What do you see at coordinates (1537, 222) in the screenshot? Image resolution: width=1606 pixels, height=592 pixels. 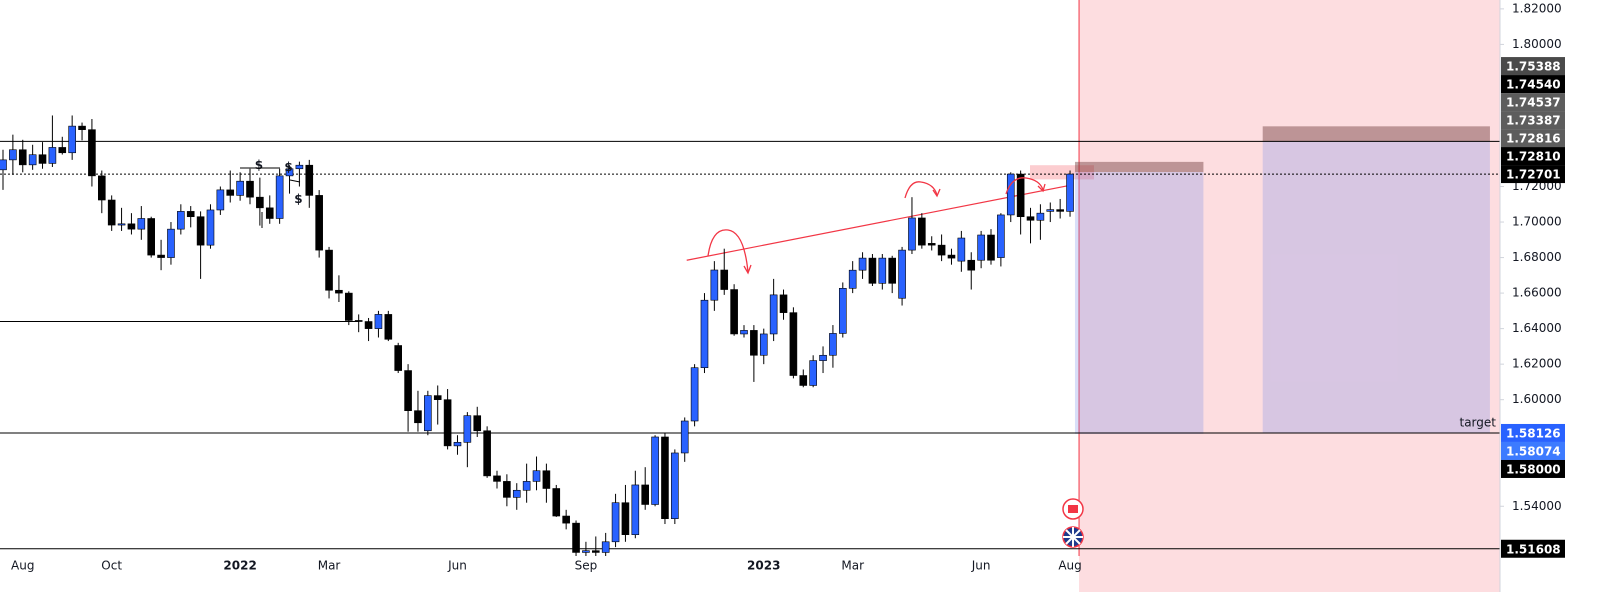 I see `y-tick-label: 1.70000` at bounding box center [1537, 222].